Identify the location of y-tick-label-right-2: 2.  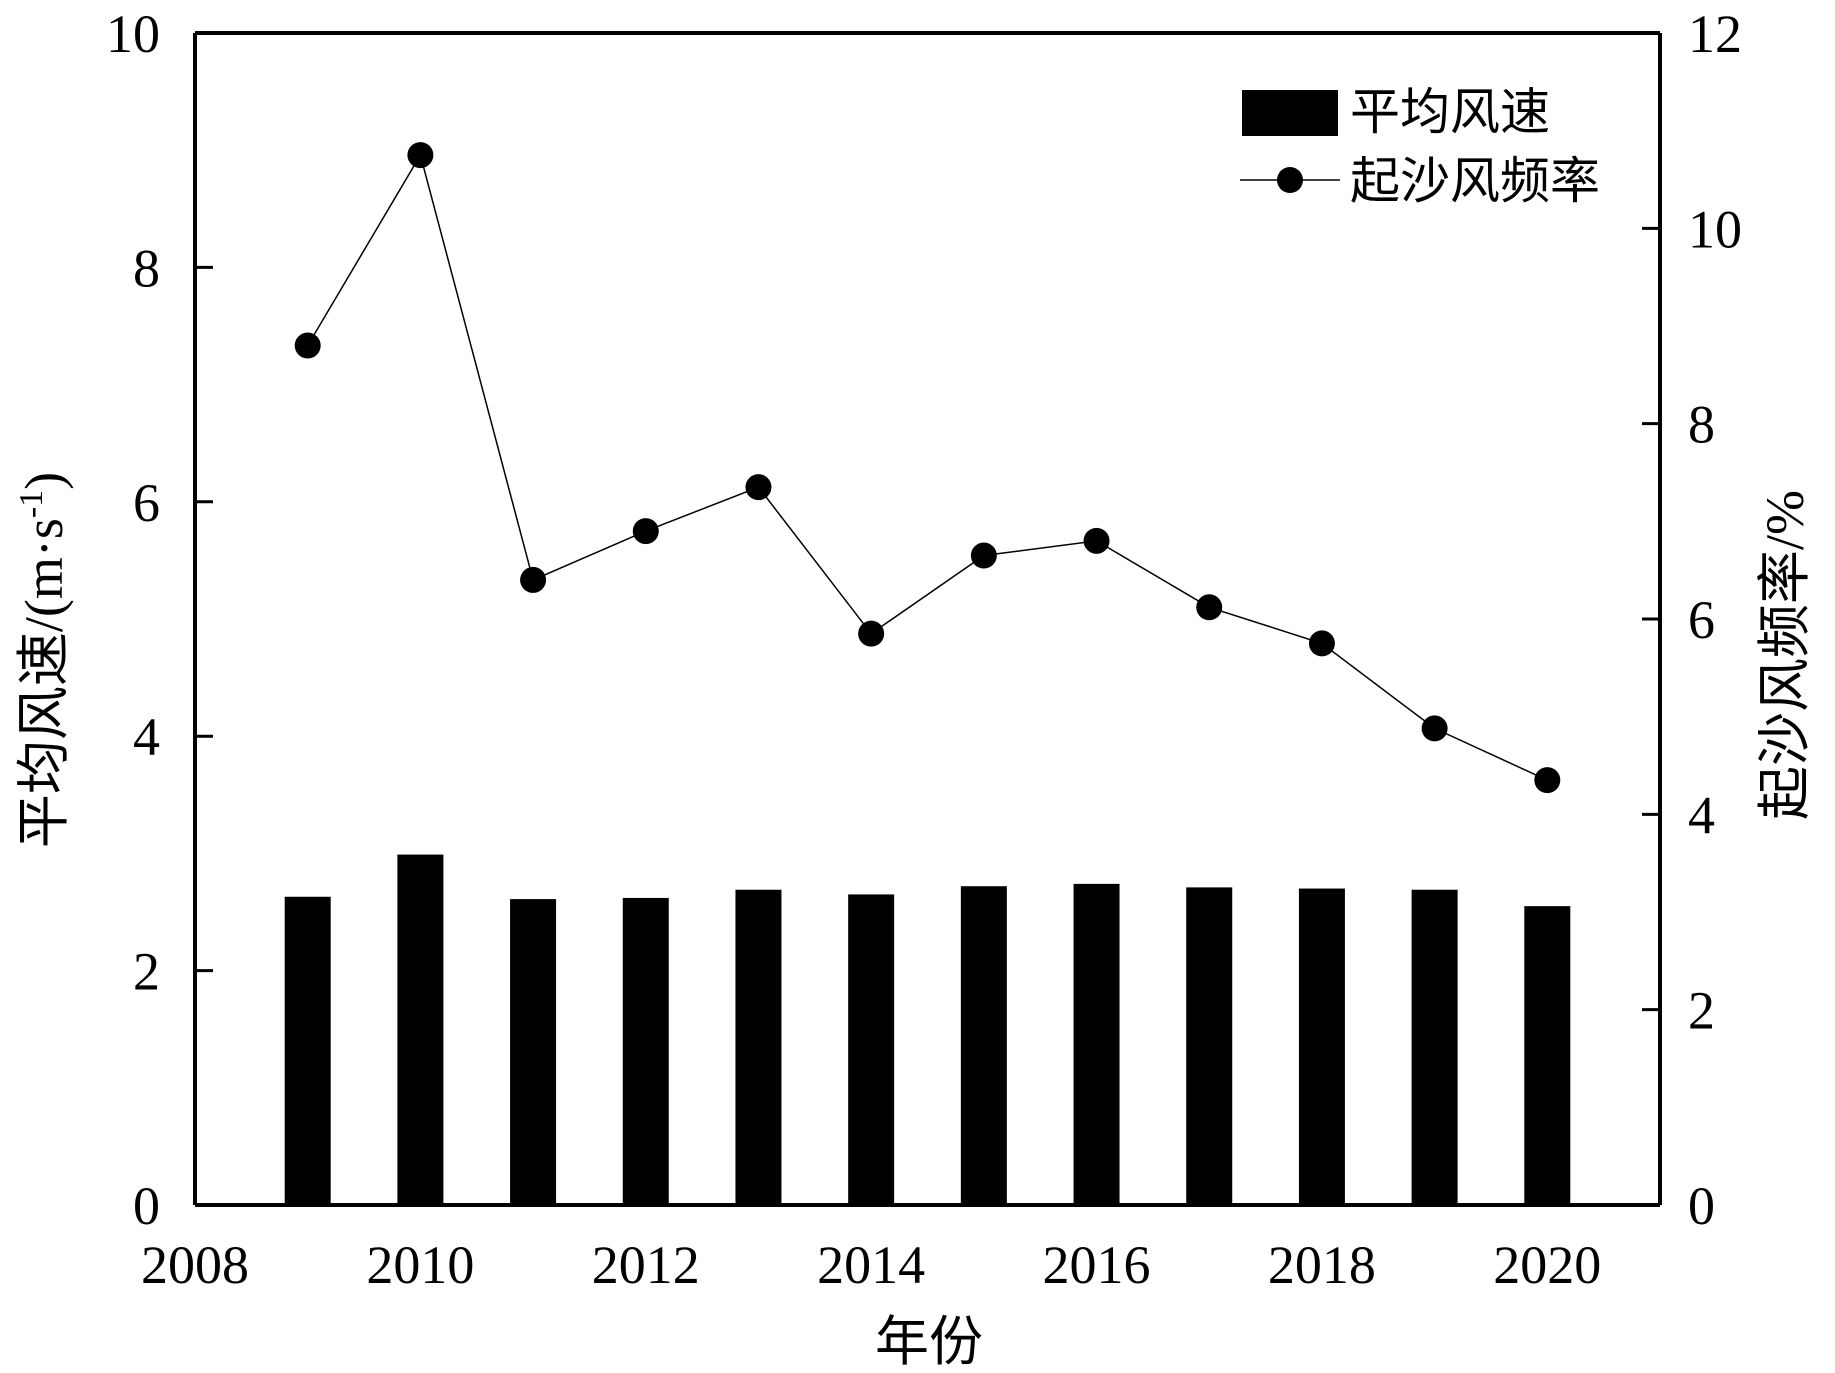
(1701, 1011).